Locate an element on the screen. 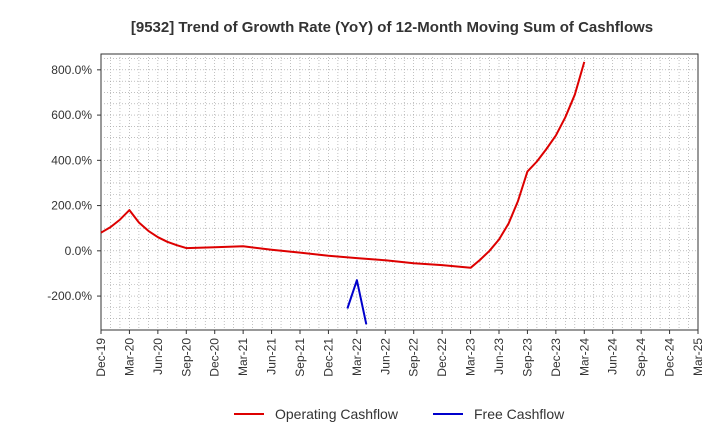 This screenshot has width=720, height=440. x-tick-label: Dec-22 is located at coordinates (442, 357).